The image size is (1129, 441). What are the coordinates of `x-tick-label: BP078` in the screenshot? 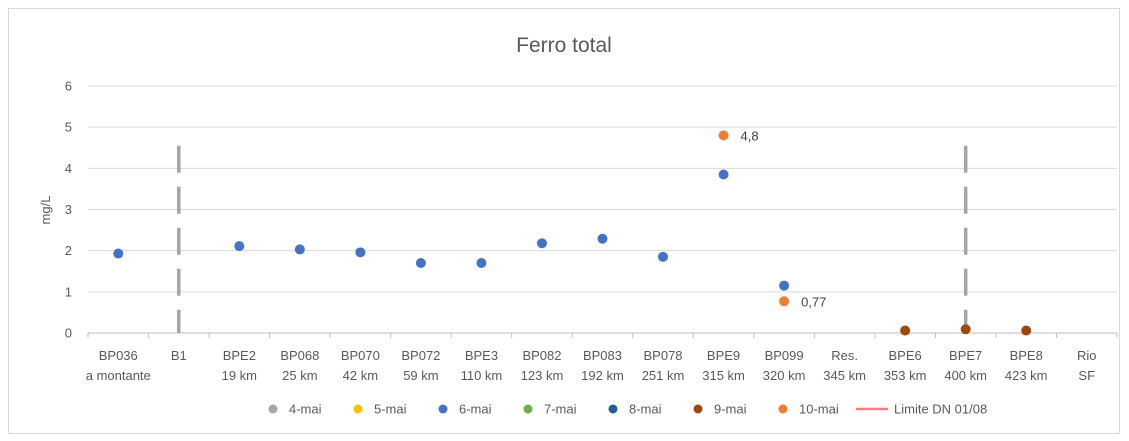 It's located at (663, 355).